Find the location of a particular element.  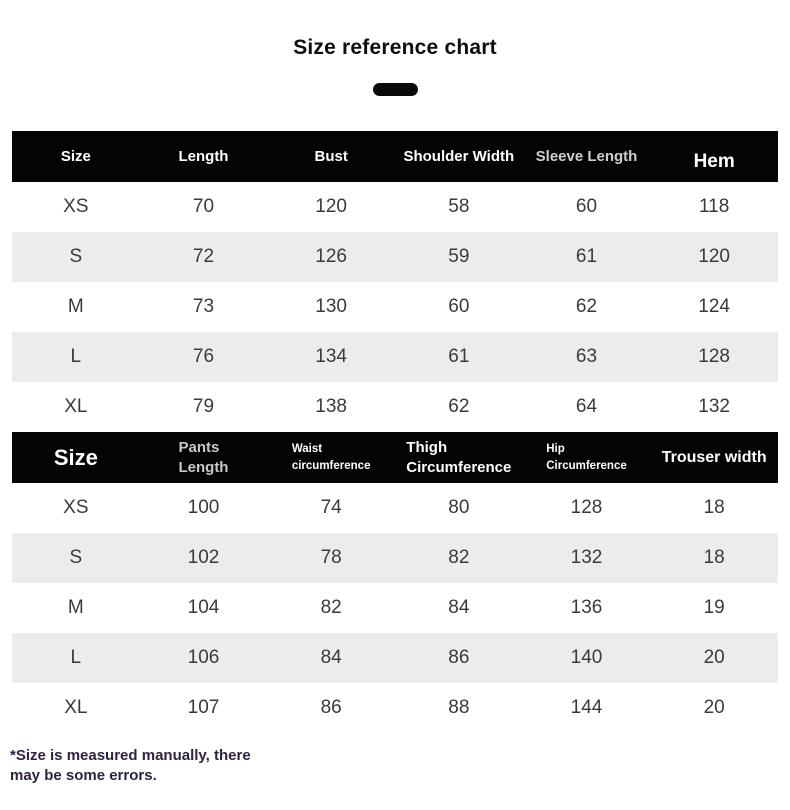

table-cell: 118 is located at coordinates (714, 206).